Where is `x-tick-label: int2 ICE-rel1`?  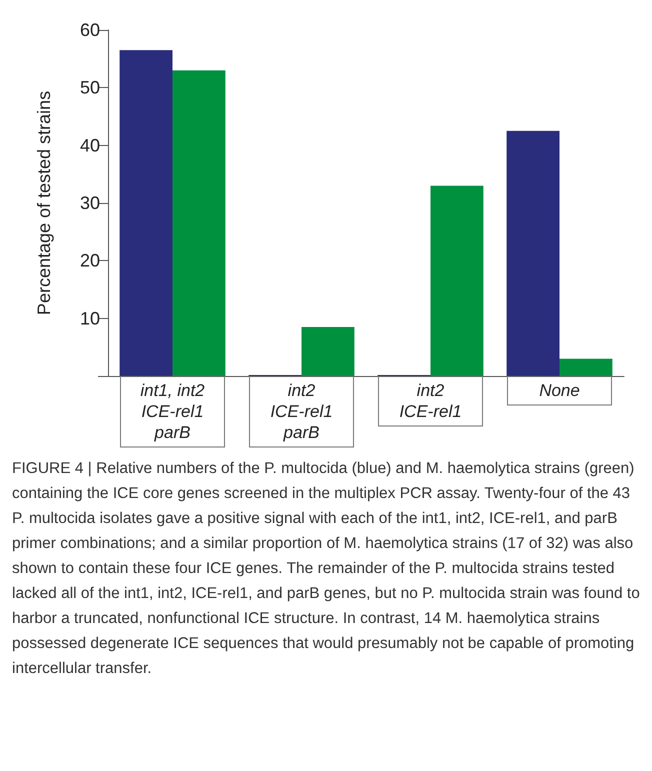 x-tick-label: int2 ICE-rel1 is located at coordinates (430, 401).